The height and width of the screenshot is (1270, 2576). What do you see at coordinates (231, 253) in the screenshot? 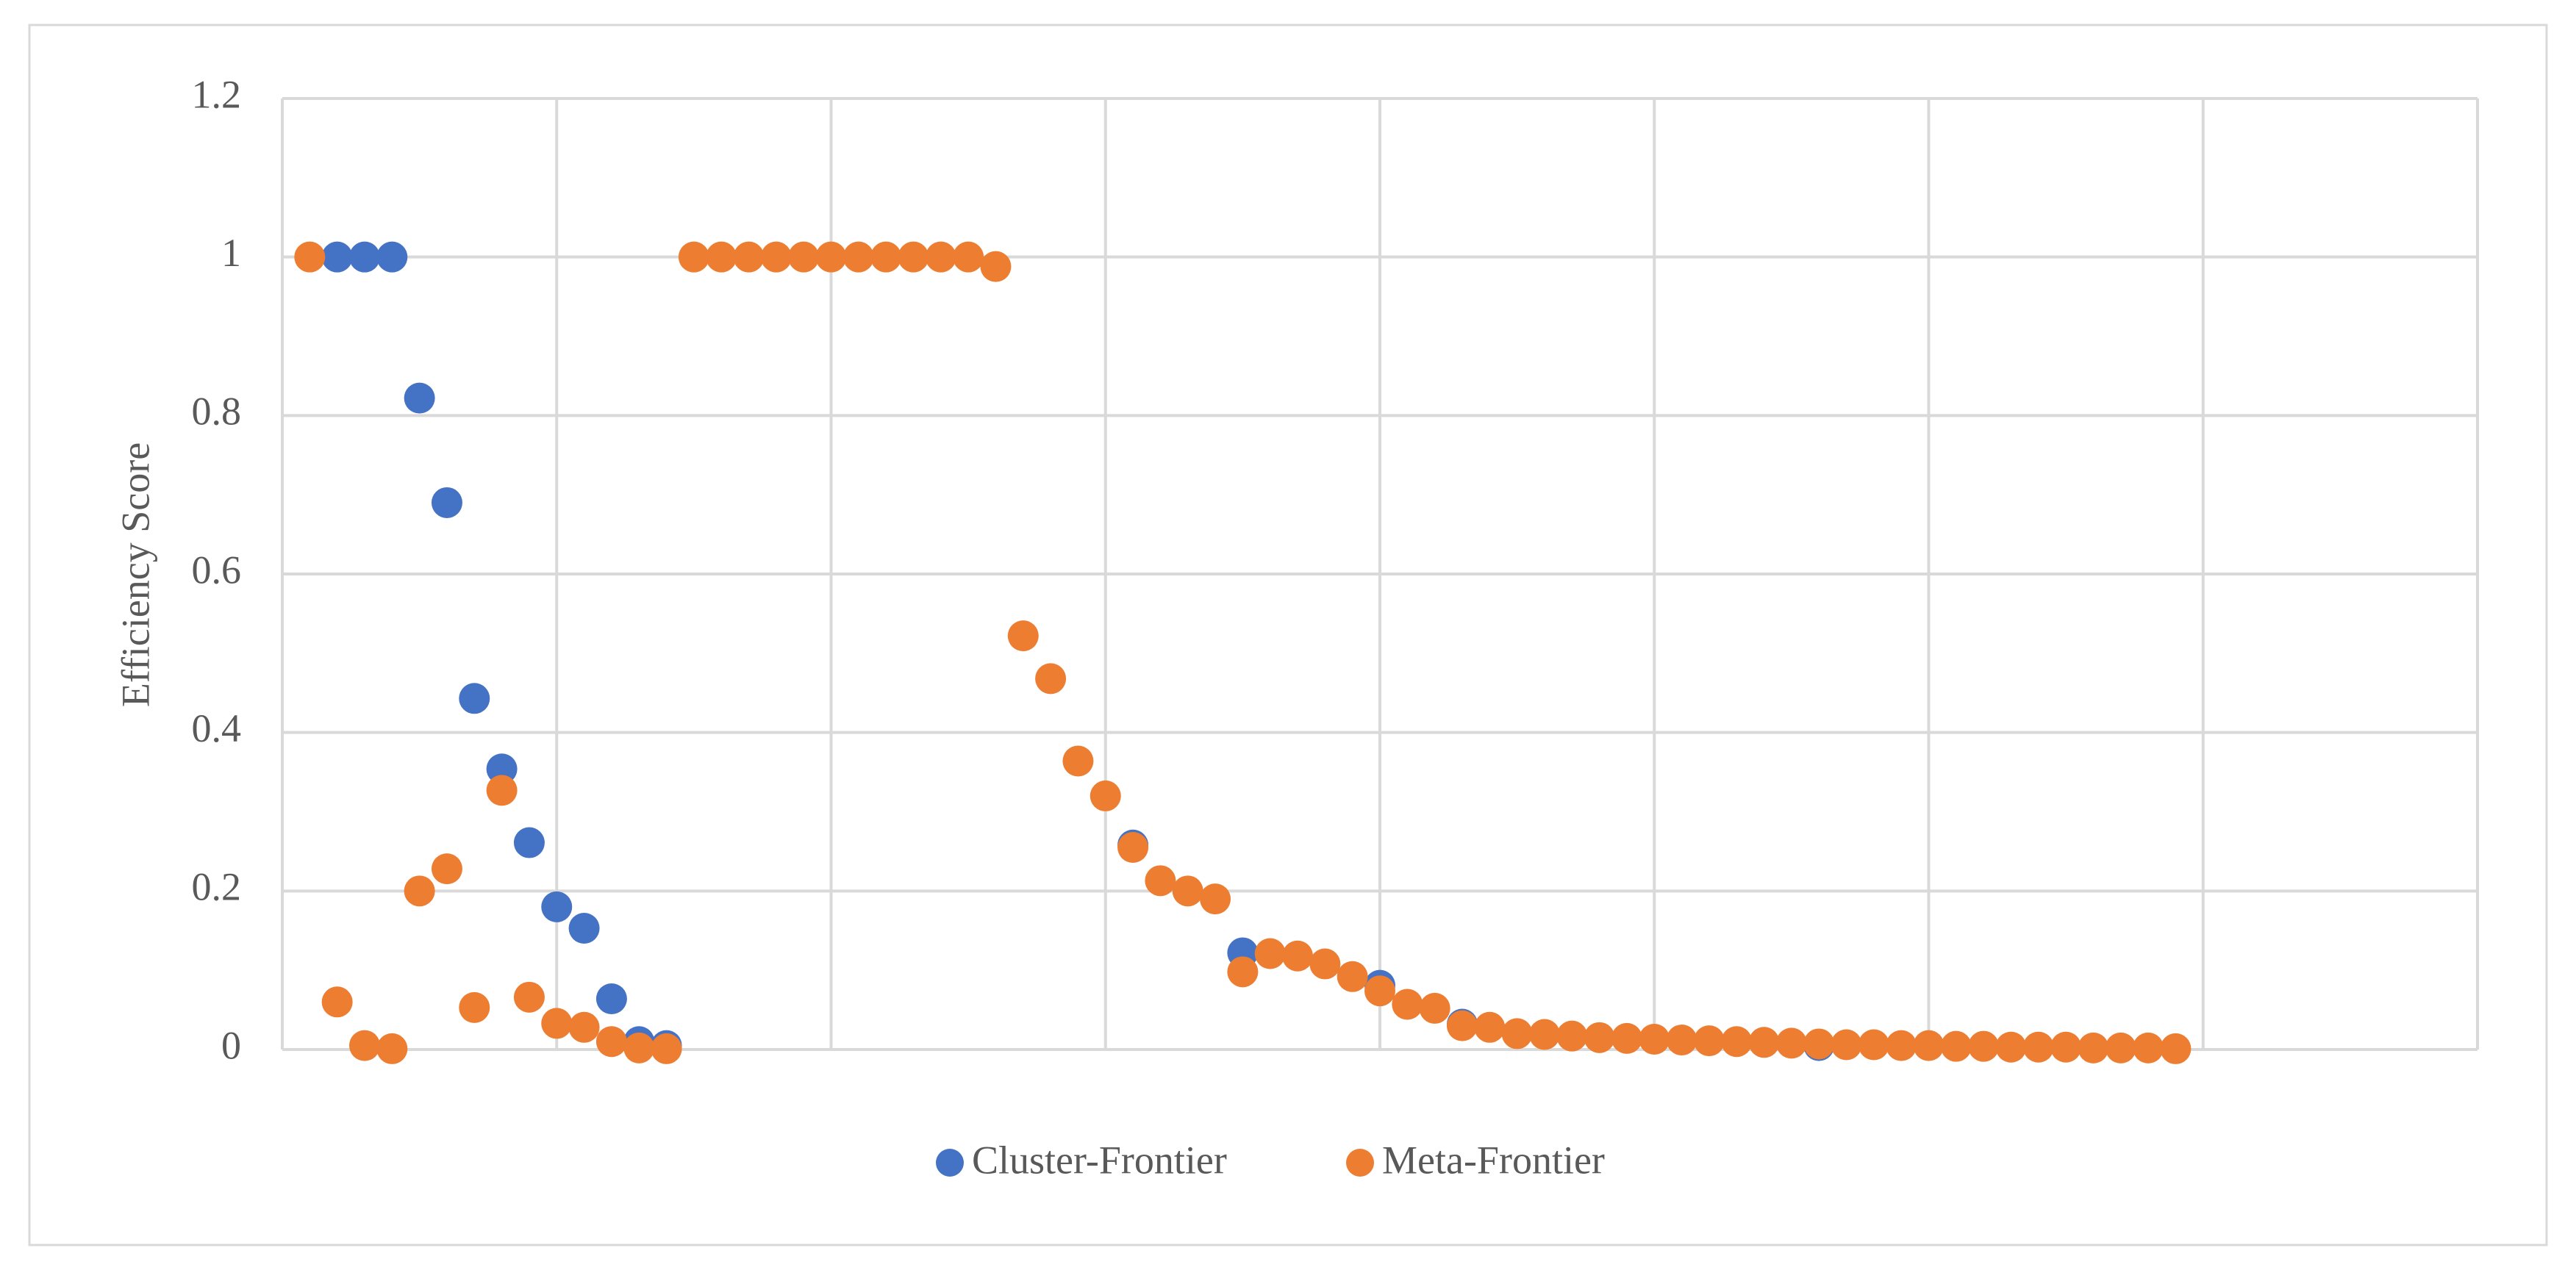
I see `y-tick-label: 1` at bounding box center [231, 253].